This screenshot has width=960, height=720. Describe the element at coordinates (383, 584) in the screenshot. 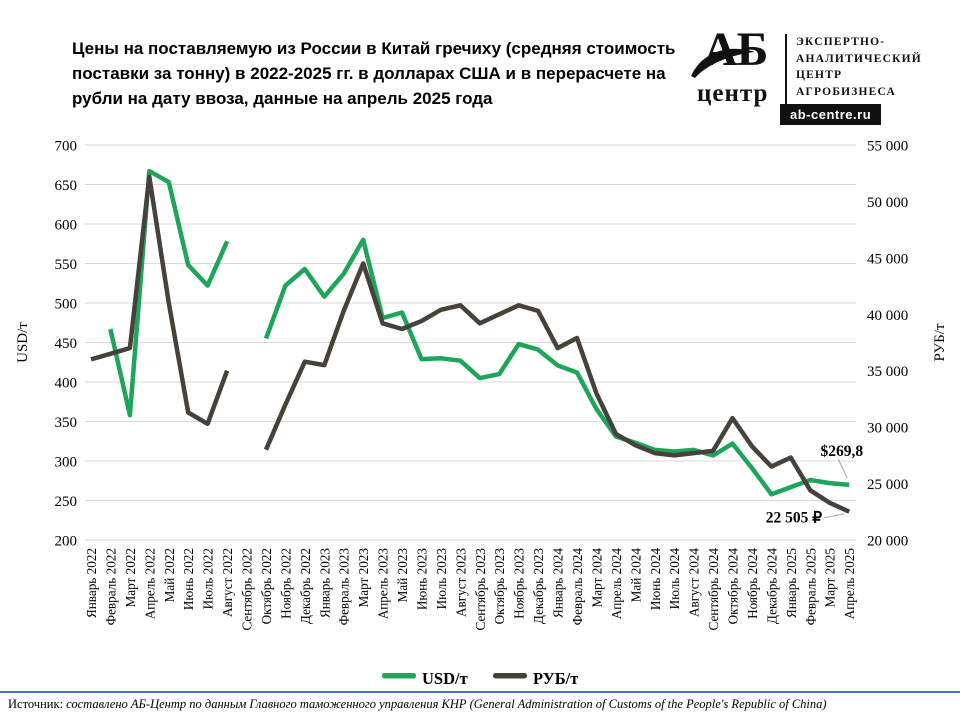

I see `x-axis-tick-label: Апрель 2023` at that location.